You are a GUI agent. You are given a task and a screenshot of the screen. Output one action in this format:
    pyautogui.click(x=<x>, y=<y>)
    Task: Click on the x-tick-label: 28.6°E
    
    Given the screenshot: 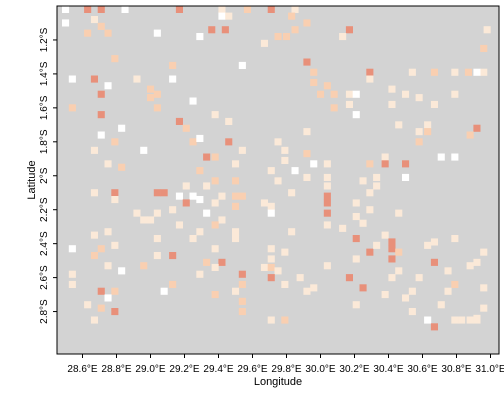 What is the action you would take?
    pyautogui.click(x=82, y=369)
    